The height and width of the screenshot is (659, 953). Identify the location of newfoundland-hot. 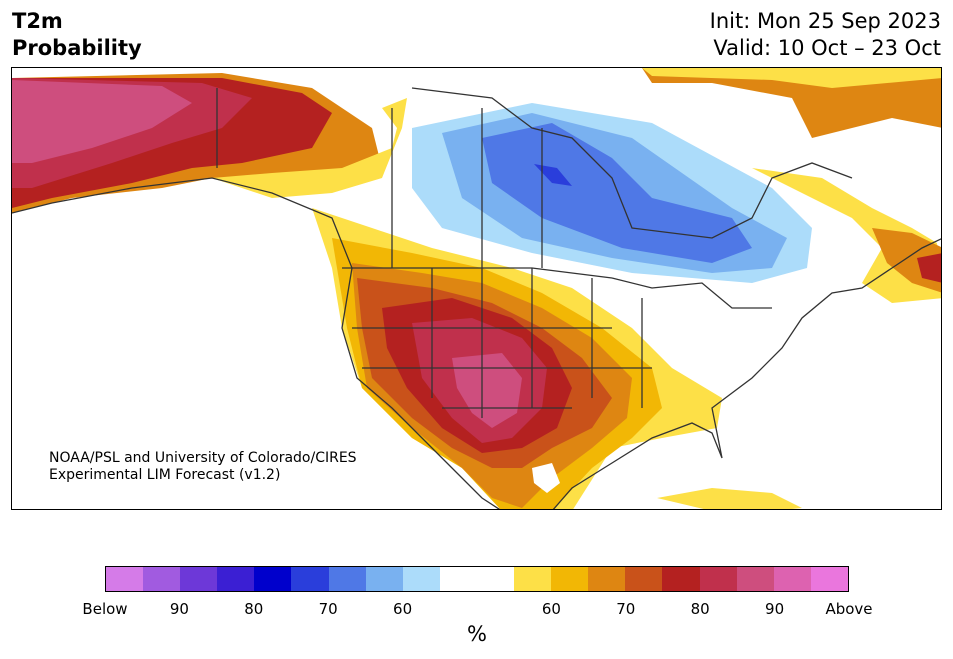
(929, 268).